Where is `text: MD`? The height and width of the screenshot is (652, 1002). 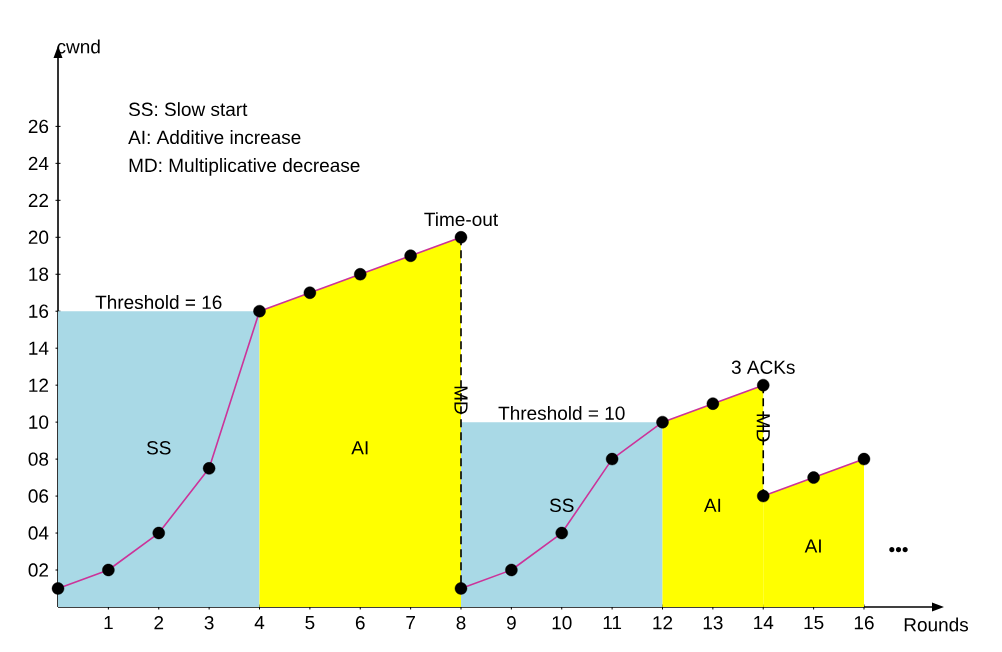 text: MD is located at coordinates (461, 400).